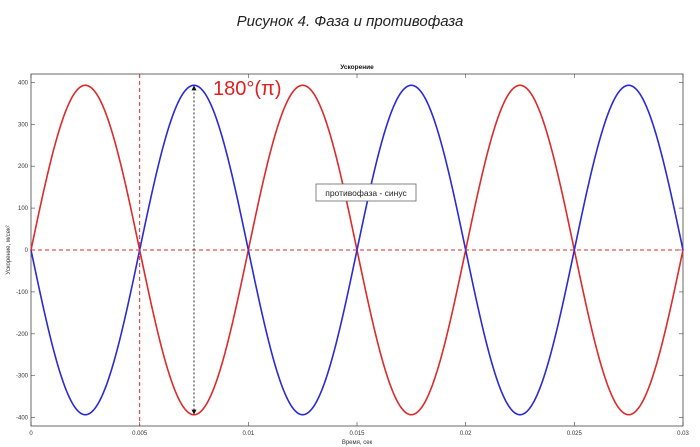 This screenshot has height=447, width=700. I want to click on x-tick-label: 0.03, so click(683, 434).